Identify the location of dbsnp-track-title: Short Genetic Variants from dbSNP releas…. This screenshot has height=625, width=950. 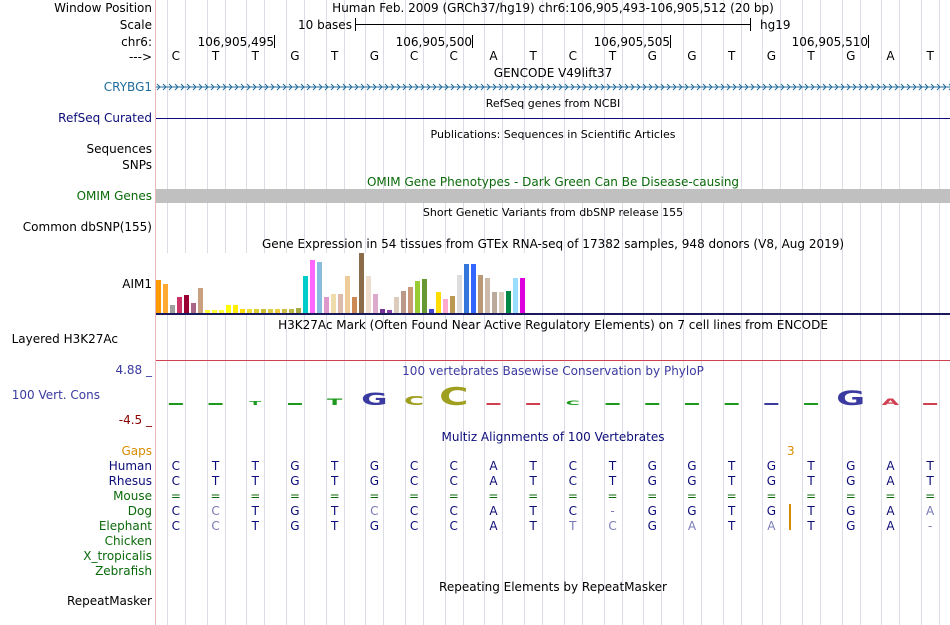
(553, 212).